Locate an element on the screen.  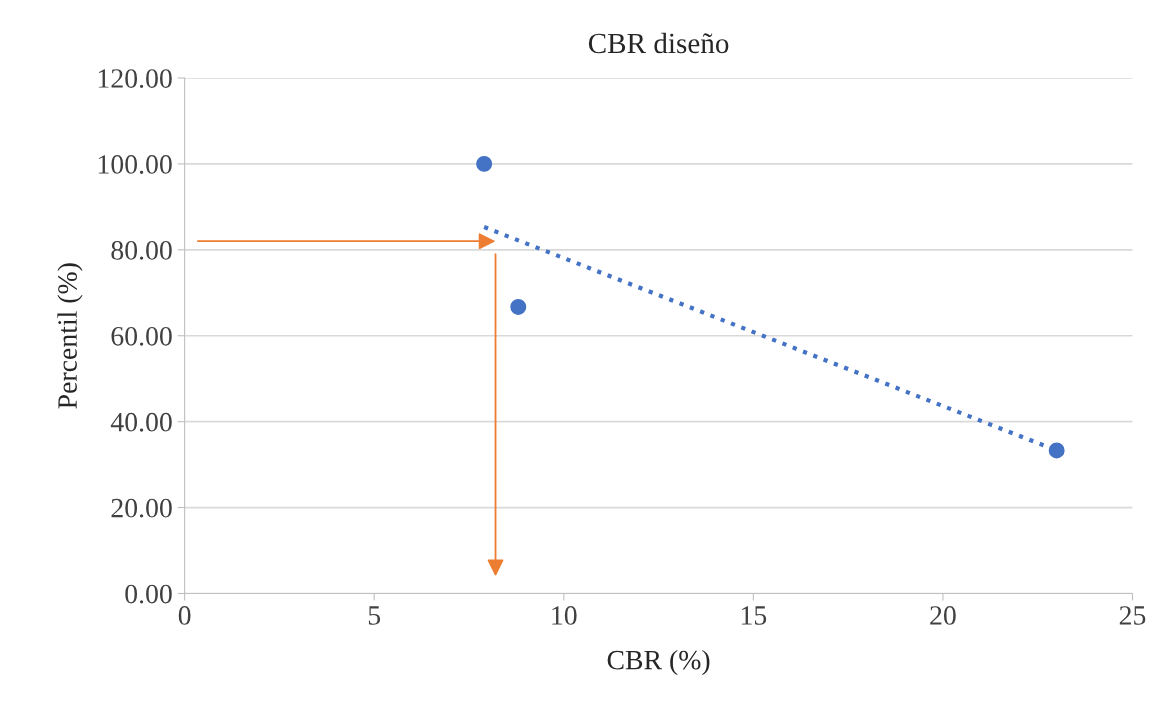
y-axis-title: Percentil (%) is located at coordinates (70, 336).